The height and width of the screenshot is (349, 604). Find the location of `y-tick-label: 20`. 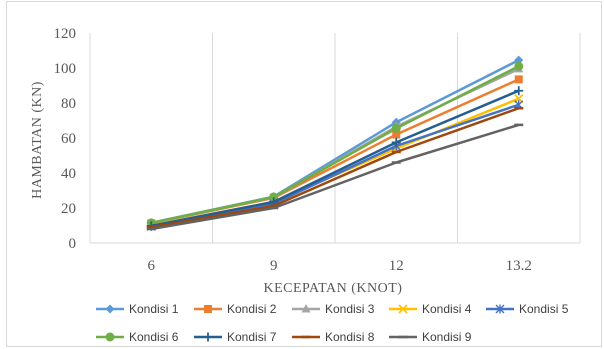

y-tick-label: 20 is located at coordinates (68, 209).